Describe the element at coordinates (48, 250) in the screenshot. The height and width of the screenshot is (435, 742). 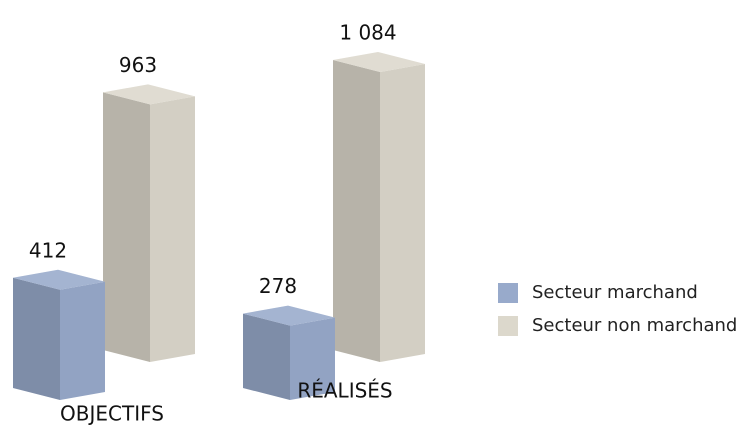
I see `value-label: 412` at that location.